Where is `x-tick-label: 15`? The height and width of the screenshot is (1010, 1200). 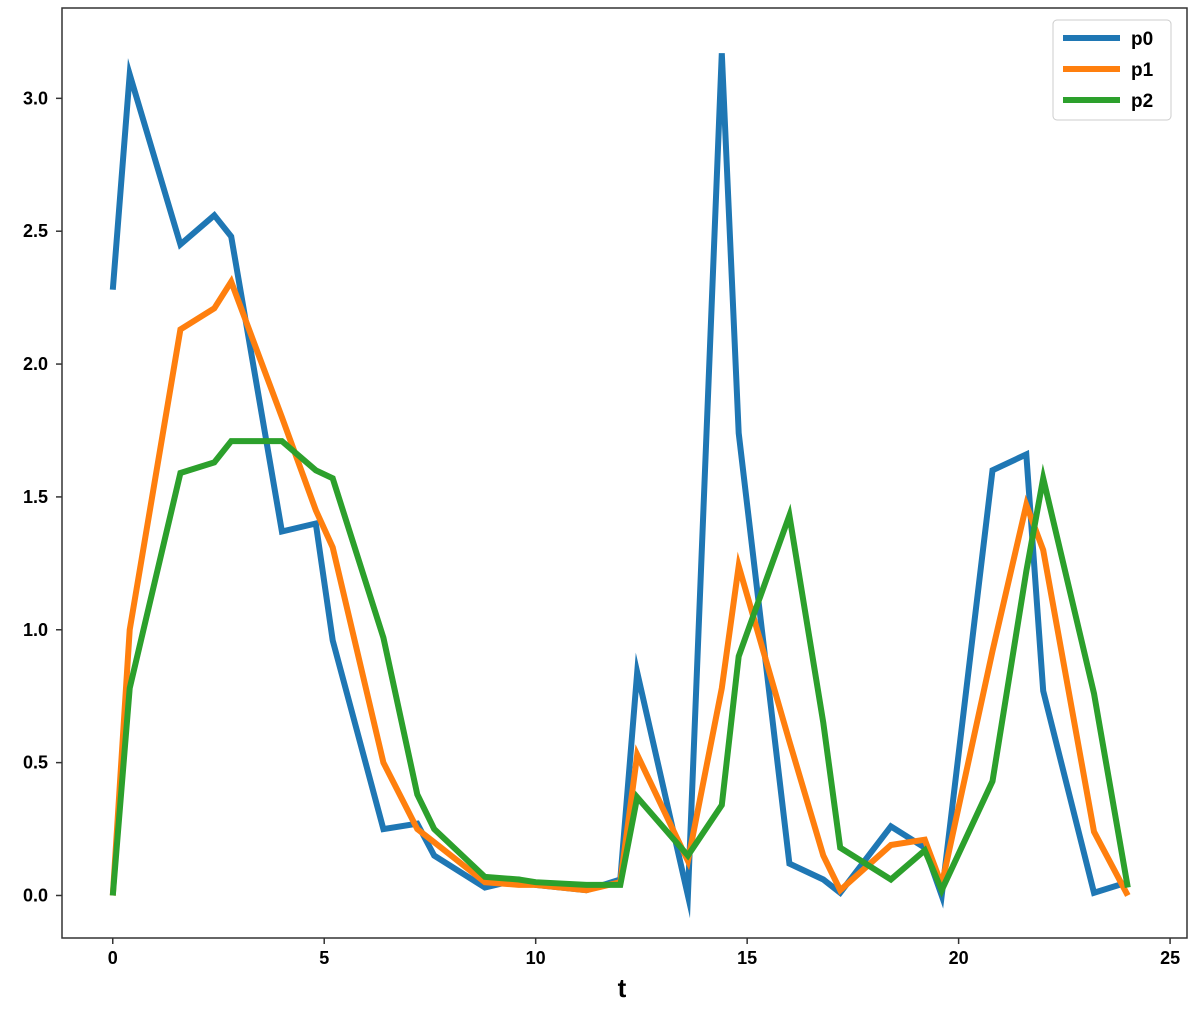
x-tick-label: 15 is located at coordinates (747, 958).